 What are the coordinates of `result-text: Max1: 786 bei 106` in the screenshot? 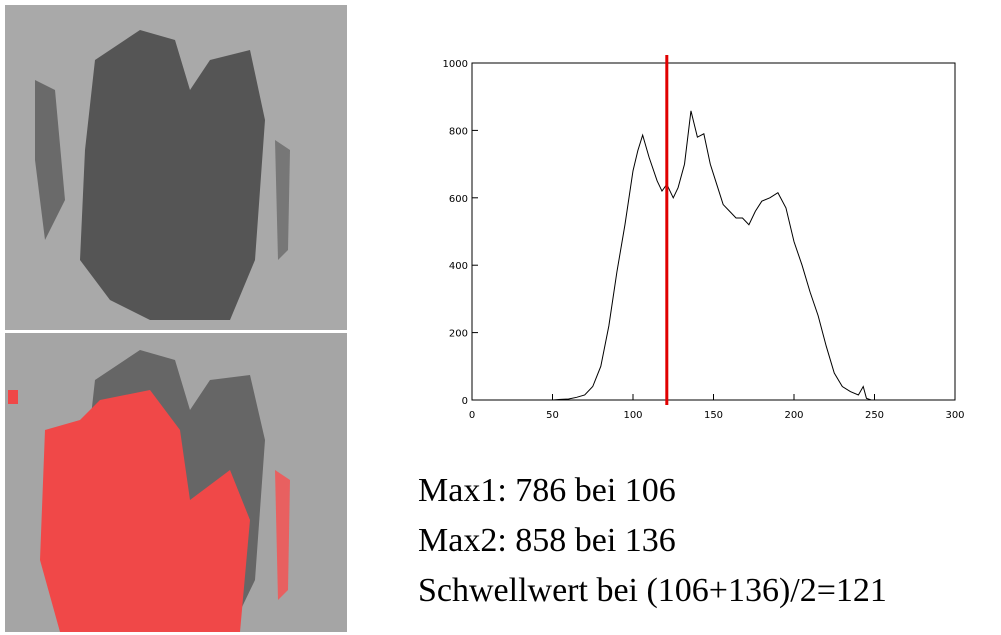 It's located at (547, 490).